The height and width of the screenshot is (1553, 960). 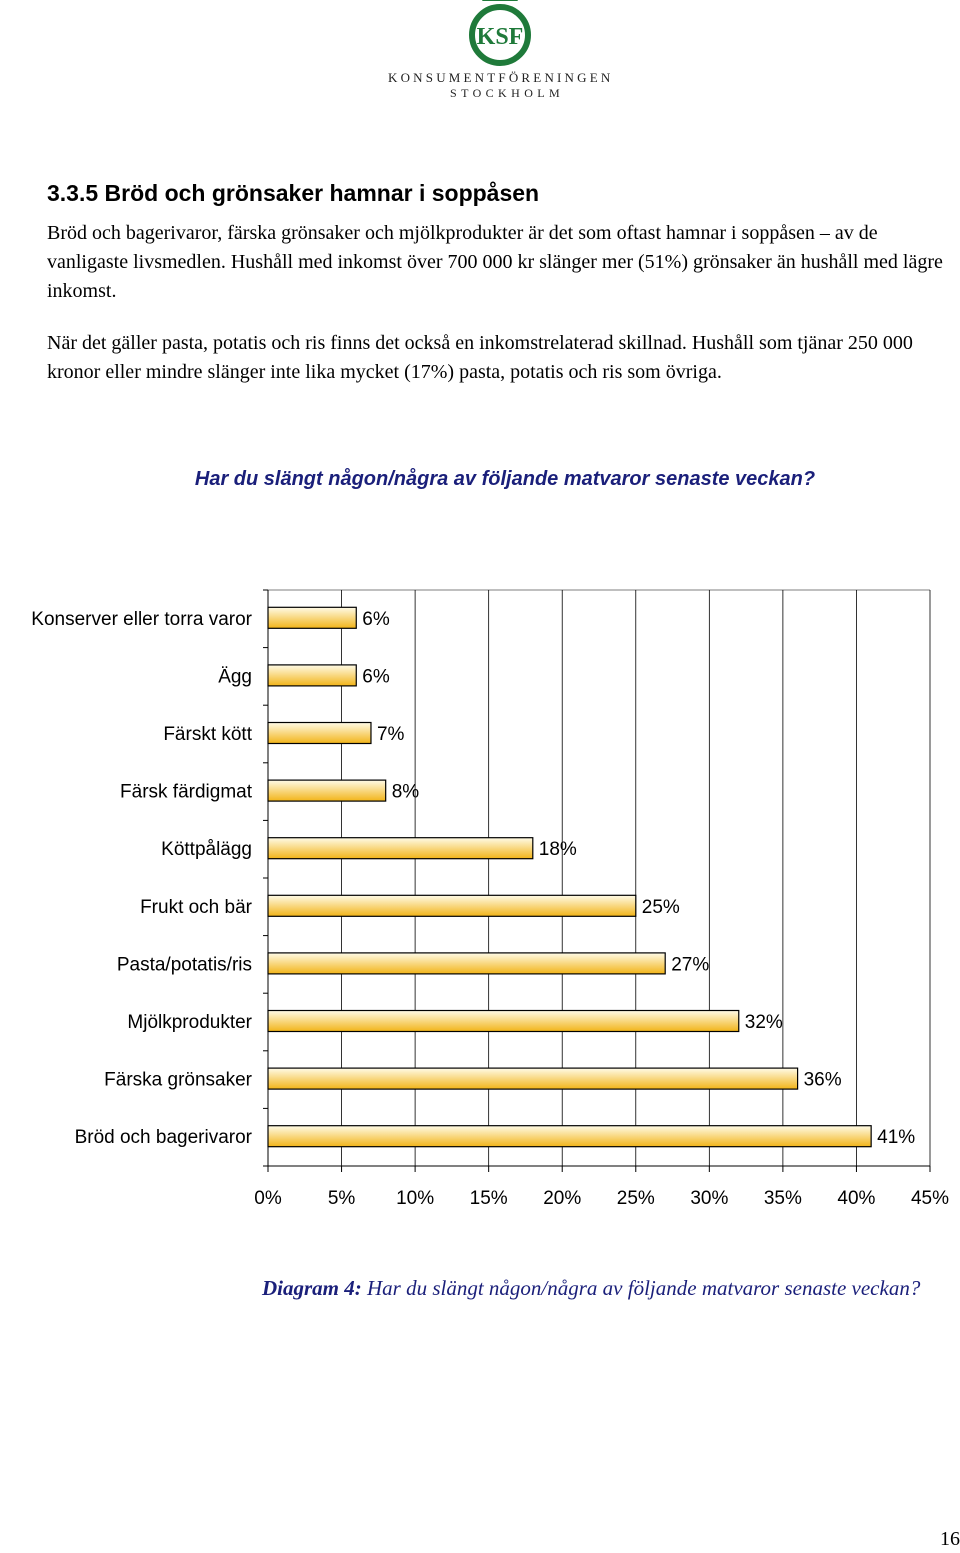 I want to click on x-tick-label: 30%, so click(x=709, y=1198).